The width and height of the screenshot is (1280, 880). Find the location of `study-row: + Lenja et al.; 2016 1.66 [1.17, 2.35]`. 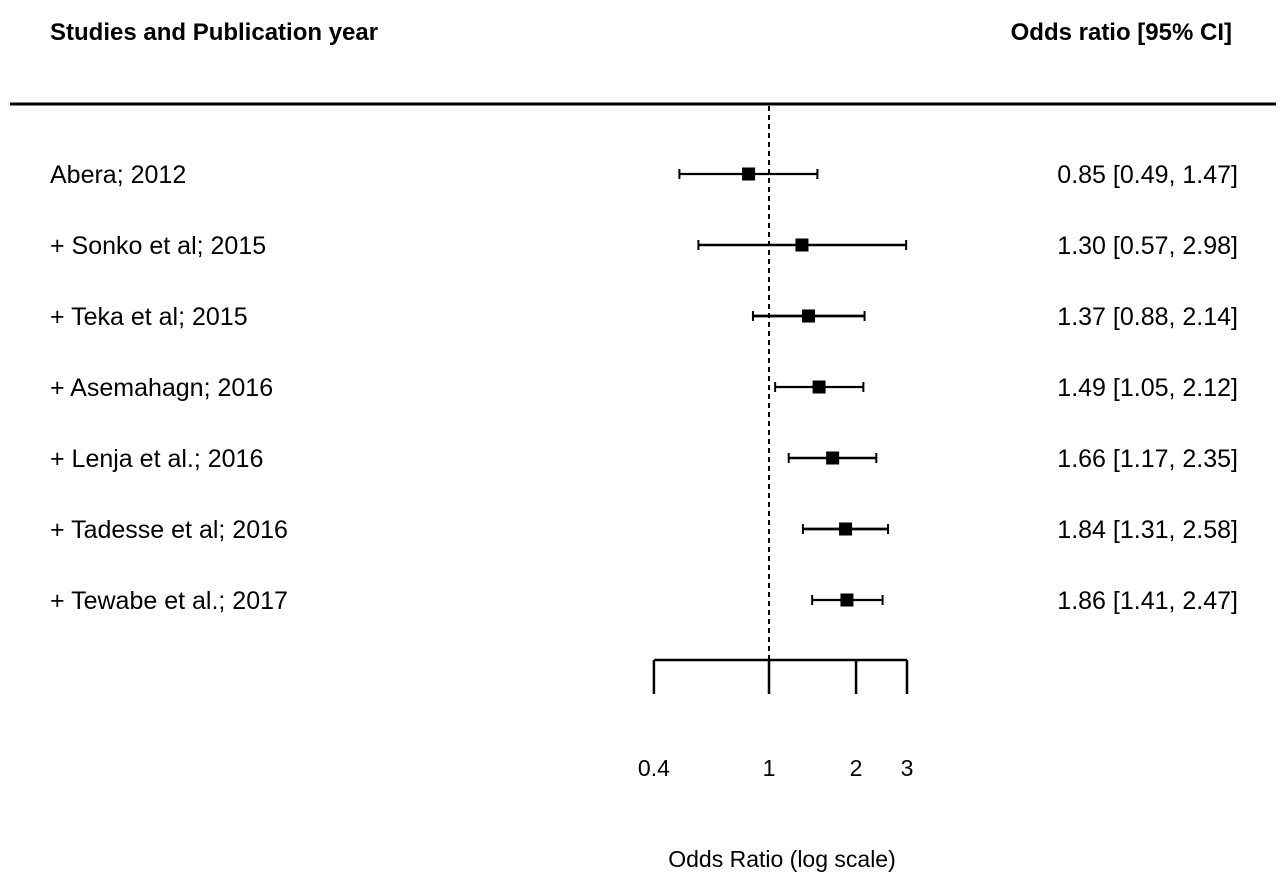

study-row: + Lenja et al.; 2016 1.66 [1.17, 2.35] is located at coordinates (644, 459).